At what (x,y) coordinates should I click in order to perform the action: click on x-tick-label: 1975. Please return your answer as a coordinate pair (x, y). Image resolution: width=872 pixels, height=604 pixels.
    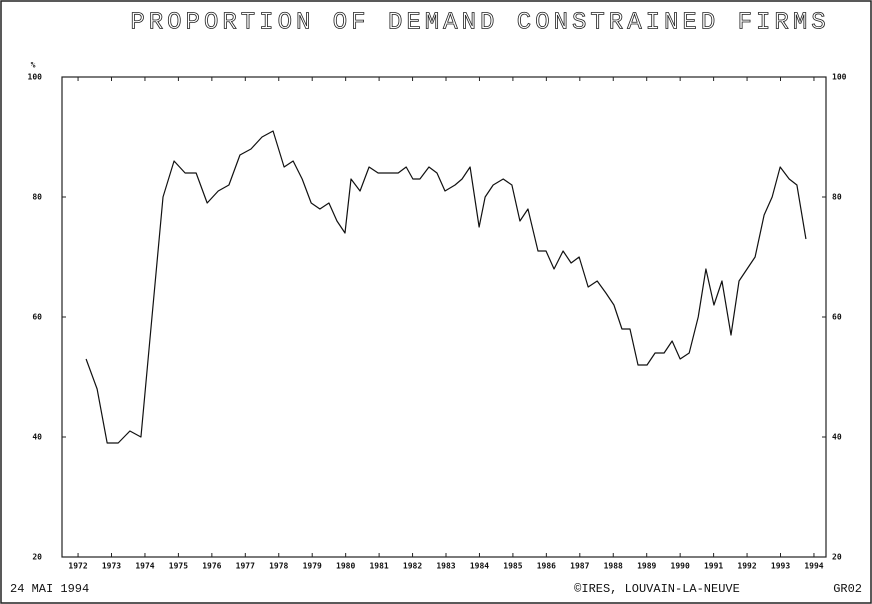
    Looking at the image, I should click on (178, 566).